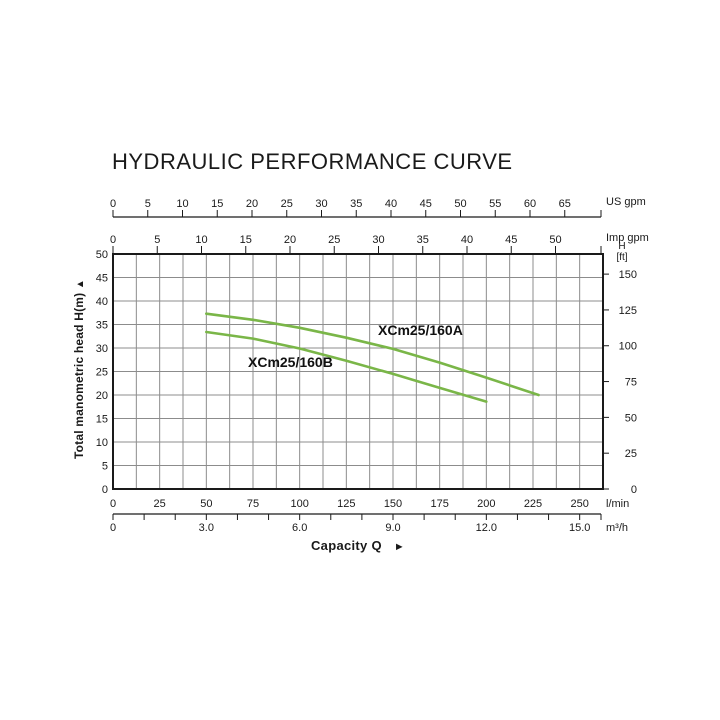 The width and height of the screenshot is (720, 720). Describe the element at coordinates (621, 246) in the screenshot. I see `head-ft-unit-line1: H` at that location.